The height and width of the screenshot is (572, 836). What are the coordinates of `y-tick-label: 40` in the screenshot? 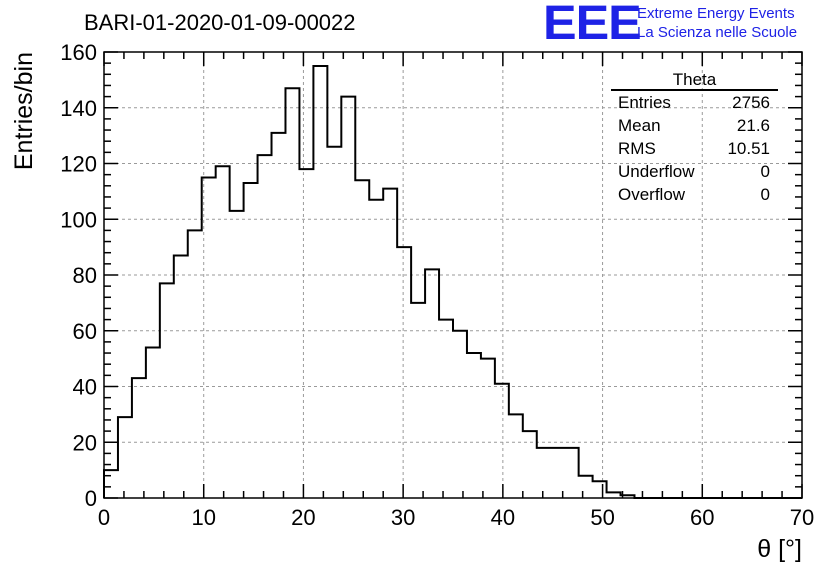 It's located at (85, 387).